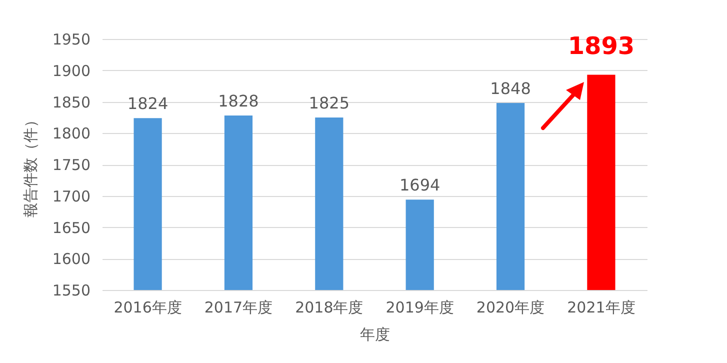 This screenshot has width=727, height=363. What do you see at coordinates (420, 307) in the screenshot?
I see `x-tick-label: 2019年度` at bounding box center [420, 307].